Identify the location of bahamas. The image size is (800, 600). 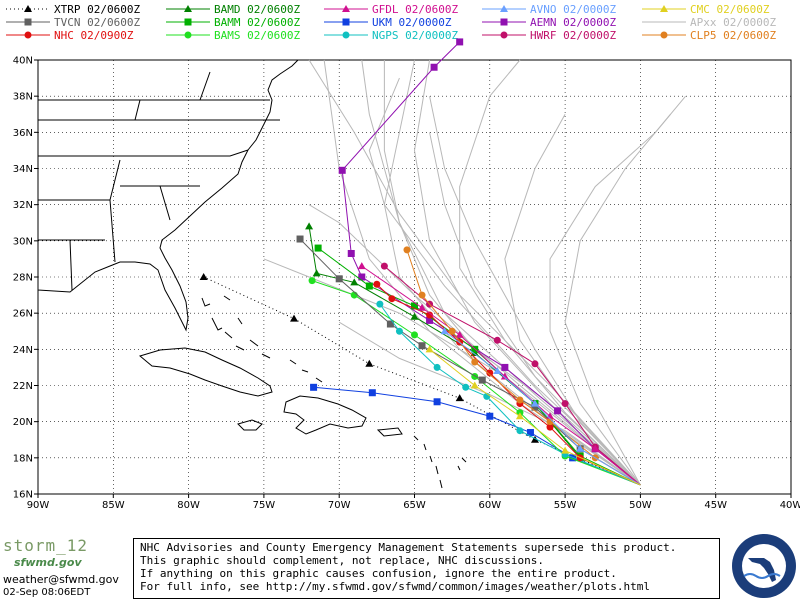
(236, 327).